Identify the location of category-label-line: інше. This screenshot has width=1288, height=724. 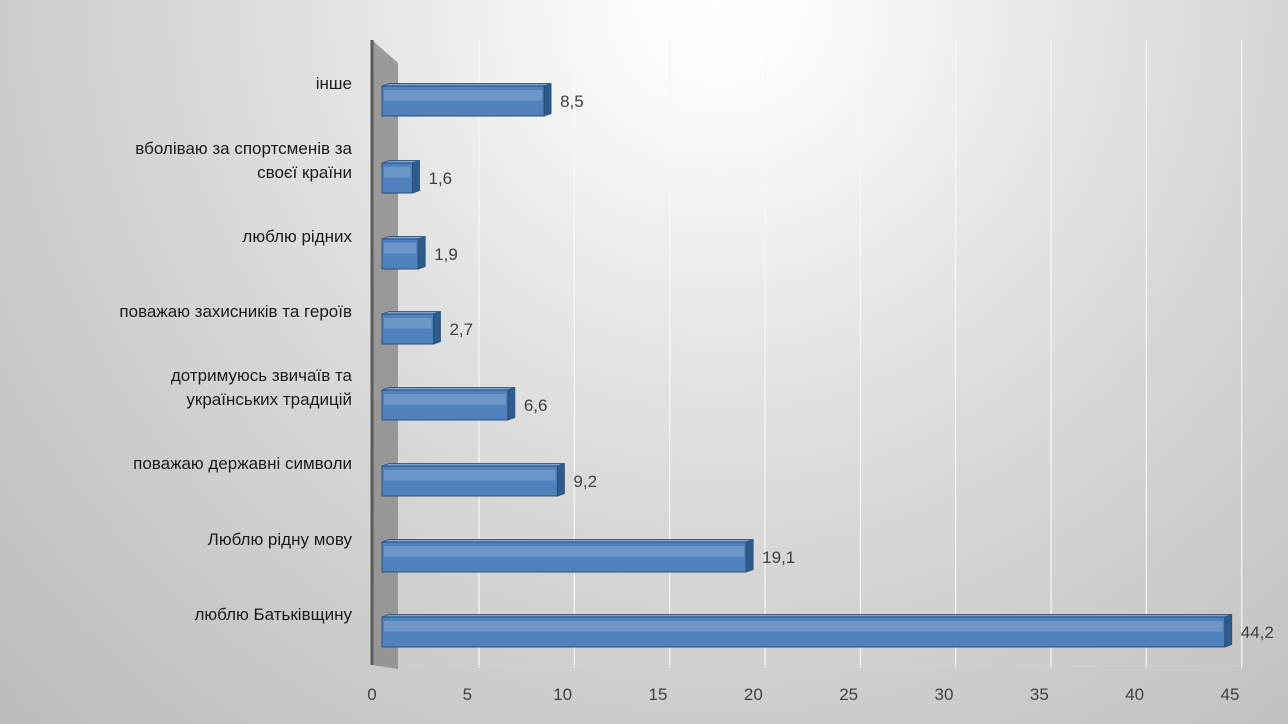
(334, 83).